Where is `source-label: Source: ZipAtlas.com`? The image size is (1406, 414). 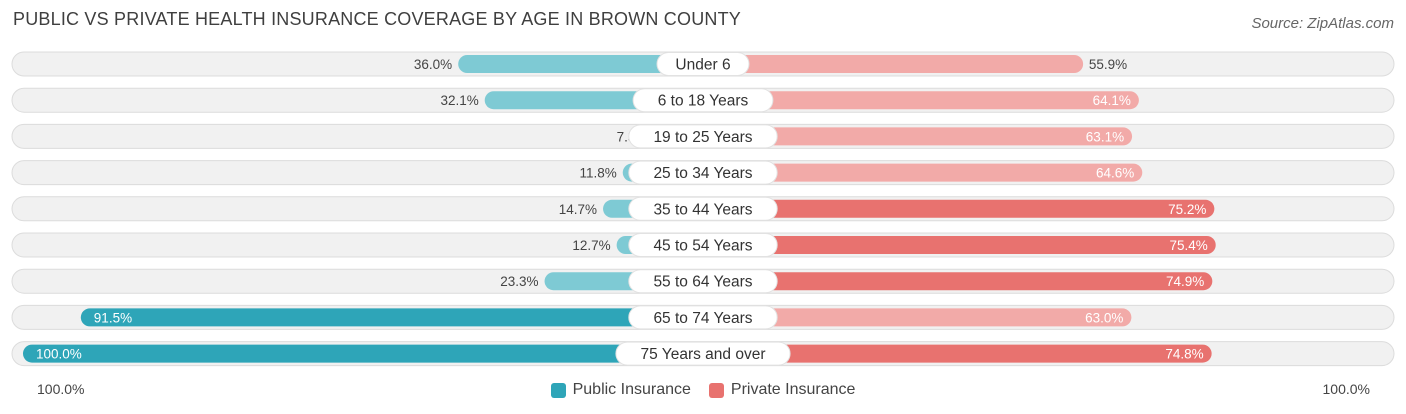 source-label: Source: ZipAtlas.com is located at coordinates (1322, 23).